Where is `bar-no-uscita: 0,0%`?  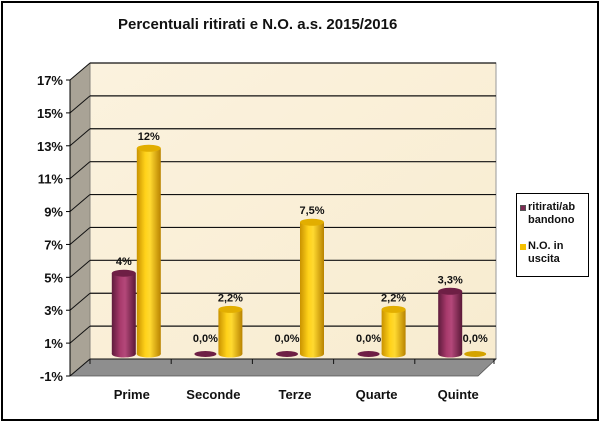 bar-no-uscita: 0,0% is located at coordinates (475, 345).